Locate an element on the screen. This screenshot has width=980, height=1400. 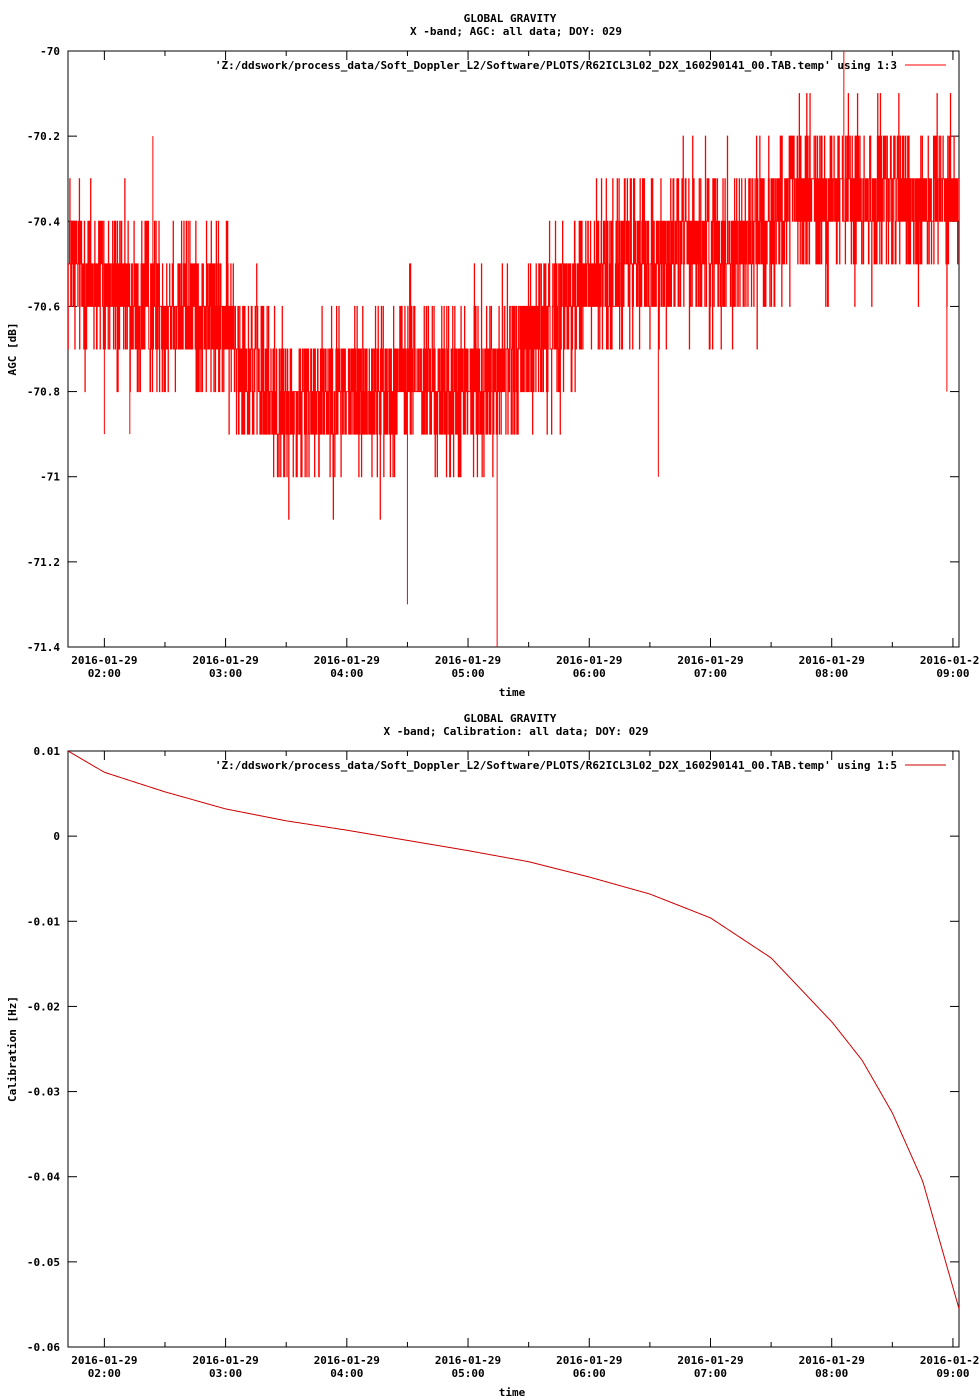
agc-y-axis-label: AGC [dB] is located at coordinates (12, 349).